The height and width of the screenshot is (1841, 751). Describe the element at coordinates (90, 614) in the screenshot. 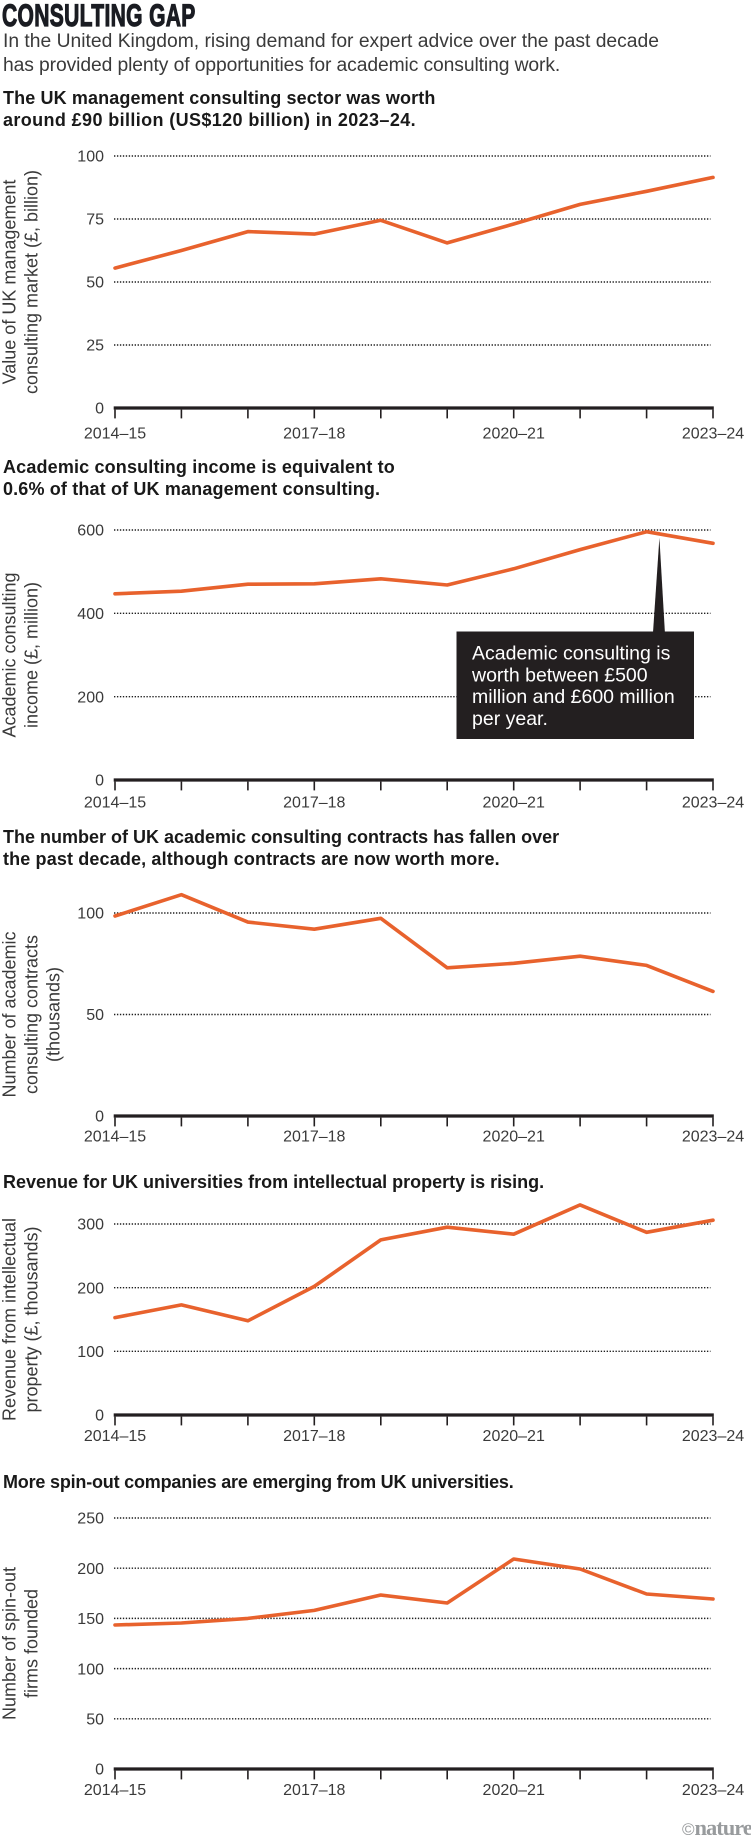

I see `svg-text: 400` at that location.